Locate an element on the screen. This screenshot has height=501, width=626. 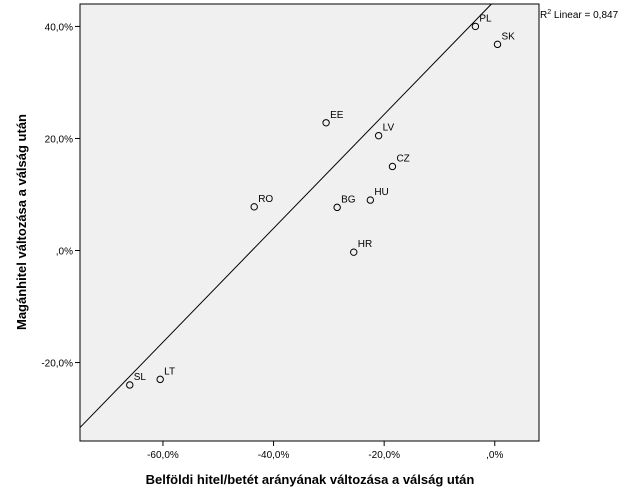
point-label: SL is located at coordinates (140, 377).